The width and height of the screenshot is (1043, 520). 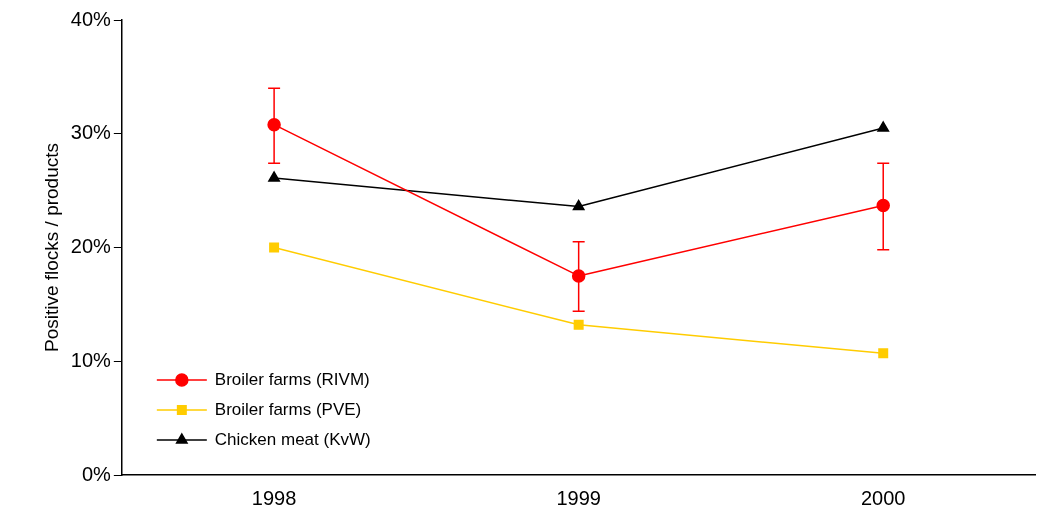 I want to click on legend-label: Broiler farms (PVE), so click(x=288, y=409).